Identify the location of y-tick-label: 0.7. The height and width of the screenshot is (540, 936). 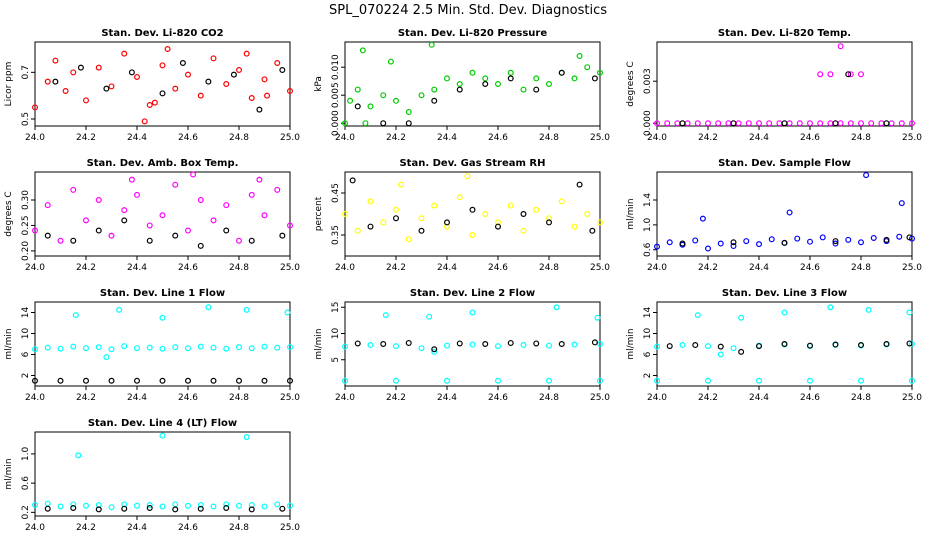
(26, 72).